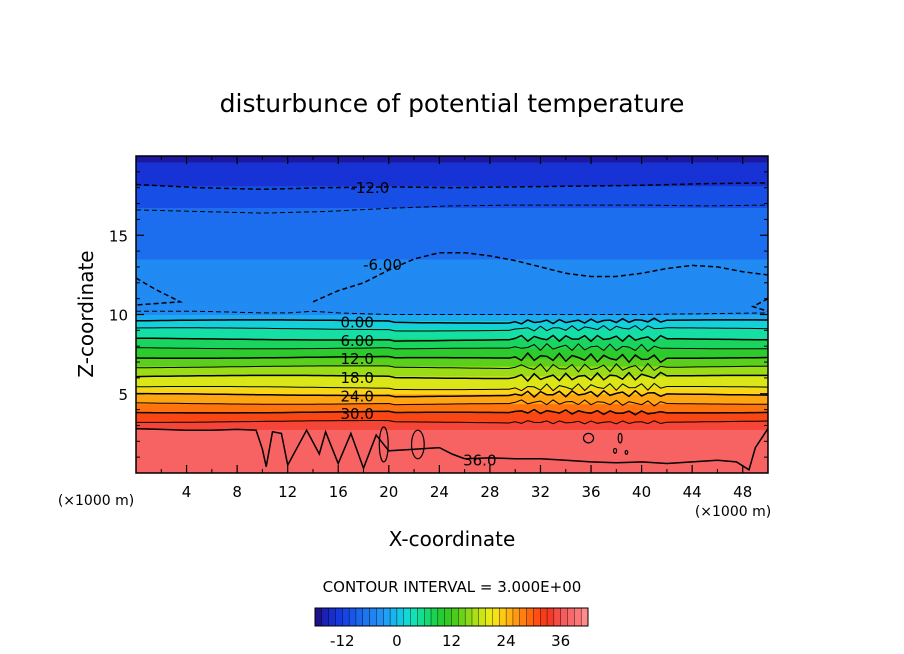  What do you see at coordinates (287, 492) in the screenshot?
I see `x-tick-label: 12` at bounding box center [287, 492].